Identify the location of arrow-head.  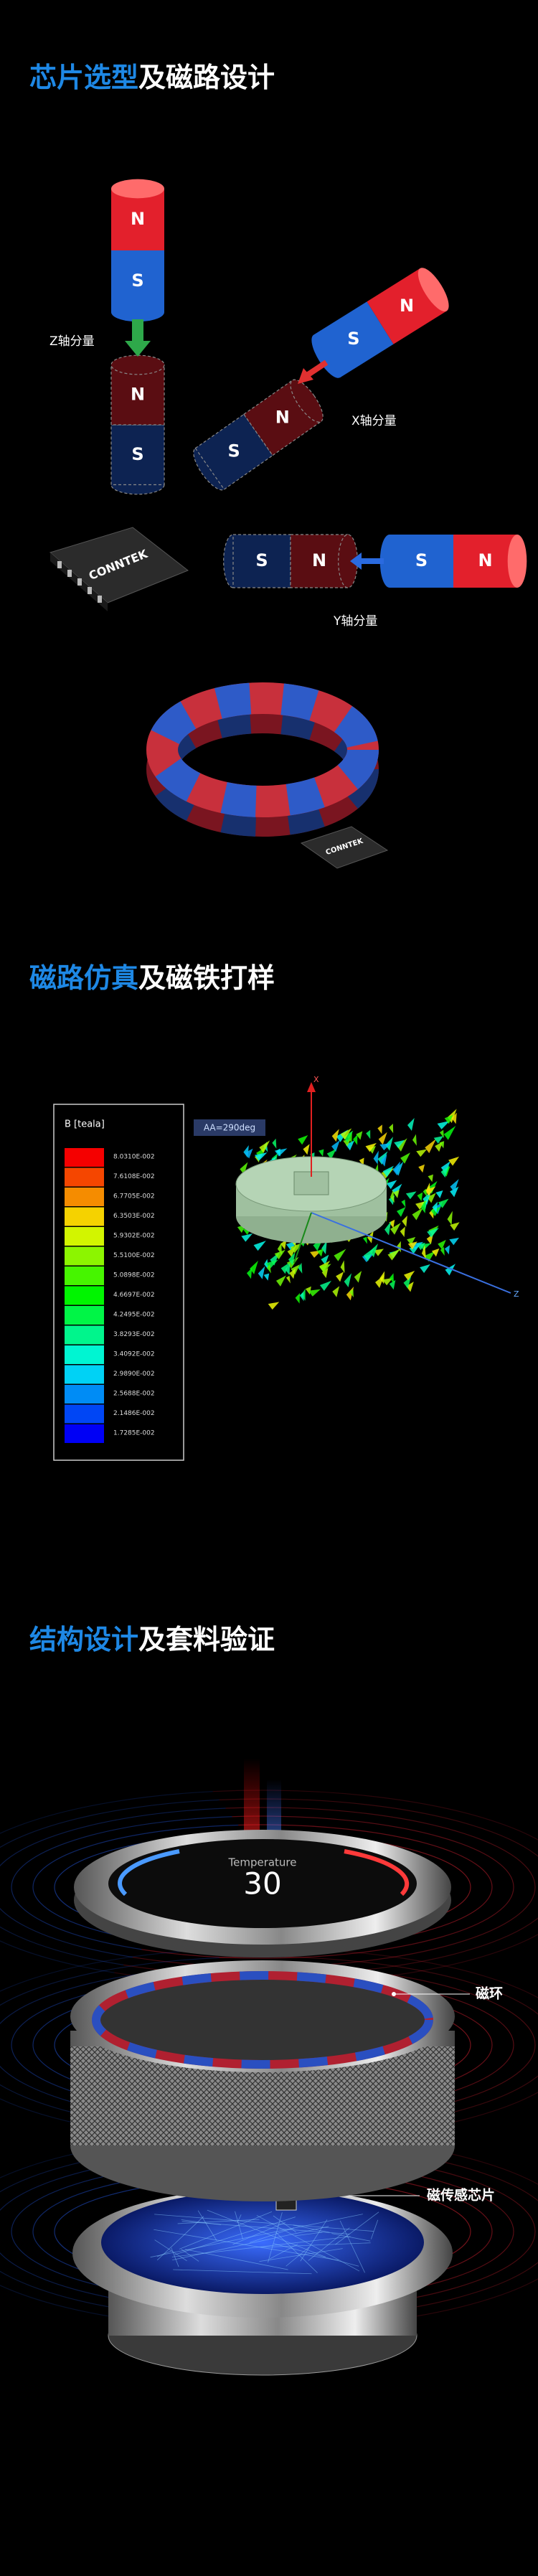
(305, 376).